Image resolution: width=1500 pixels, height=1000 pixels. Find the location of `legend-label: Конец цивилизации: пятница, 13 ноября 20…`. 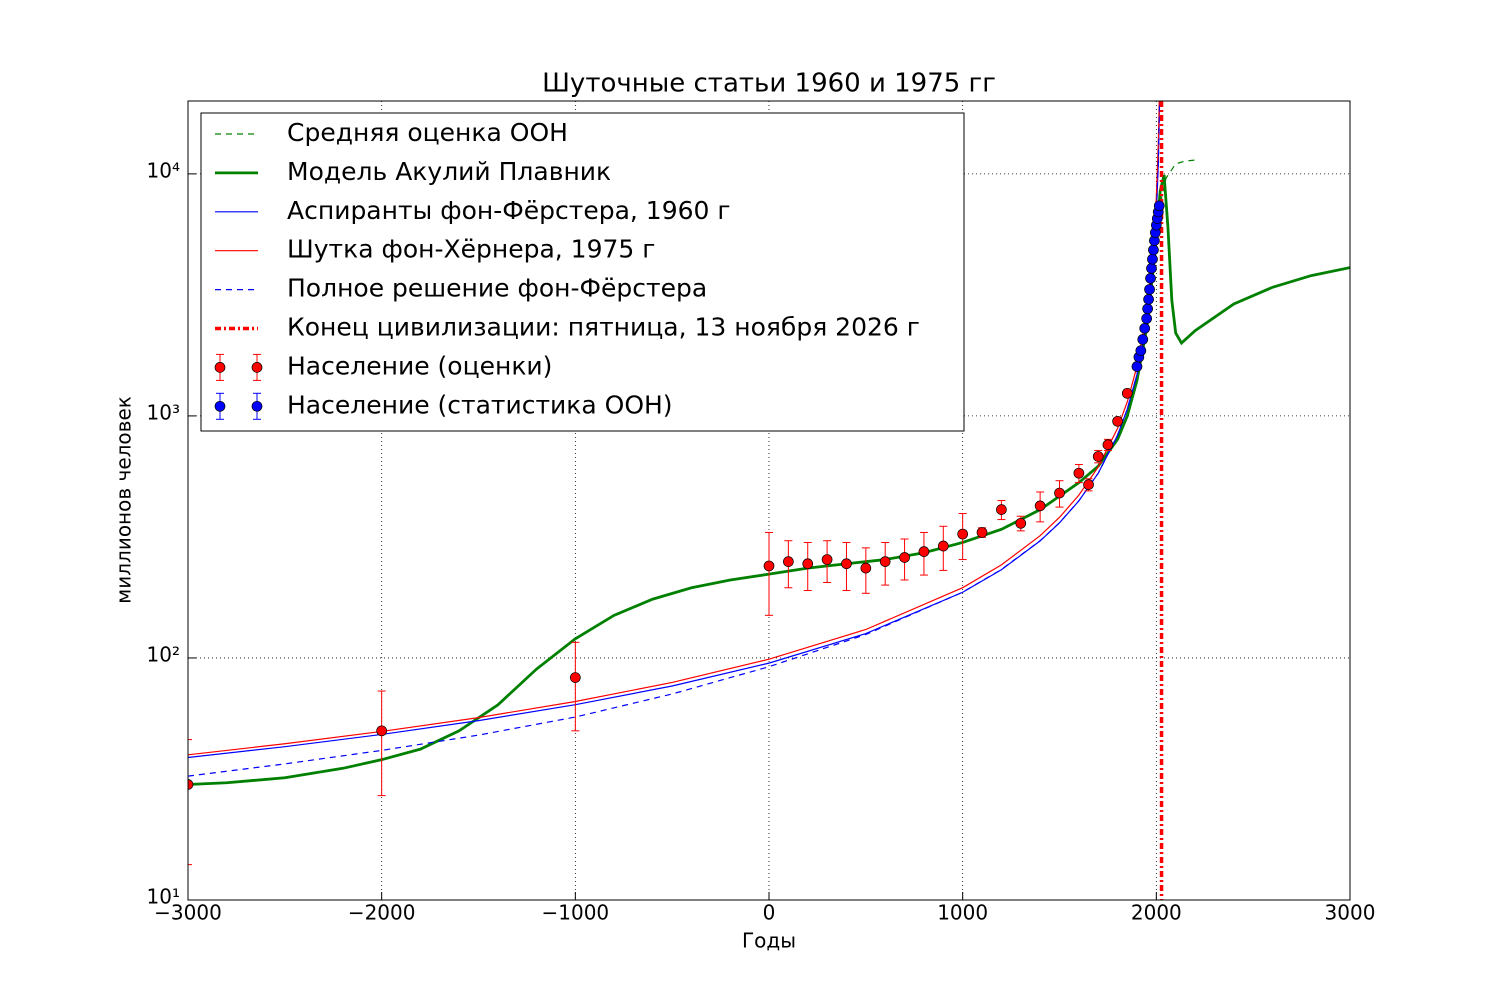

legend-label: Конец цивилизации: пятница, 13 ноября 20… is located at coordinates (603, 327).